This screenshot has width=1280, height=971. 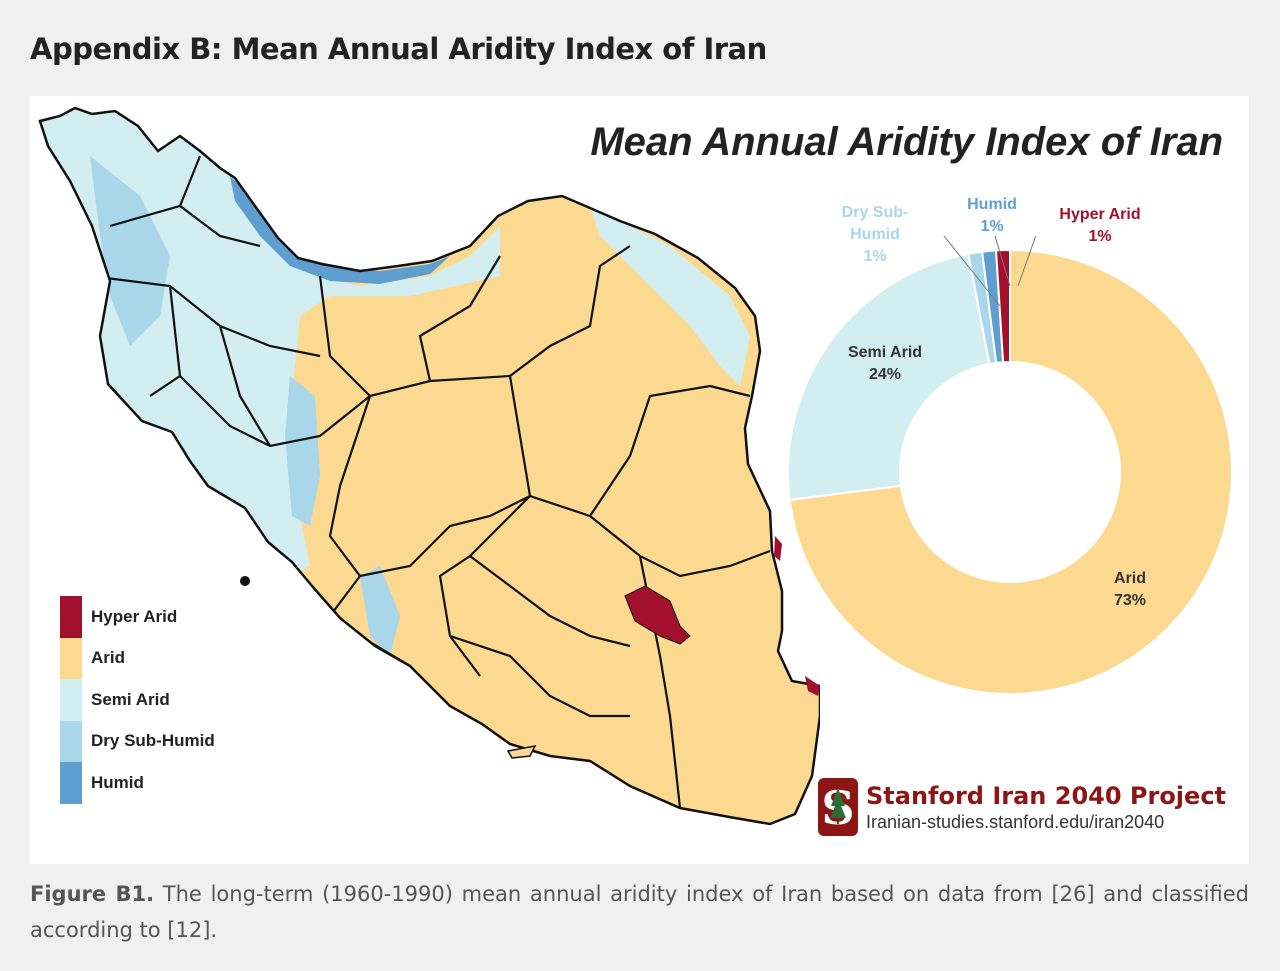 I want to click on legend-label: Dry Sub-Humid, so click(x=153, y=741).